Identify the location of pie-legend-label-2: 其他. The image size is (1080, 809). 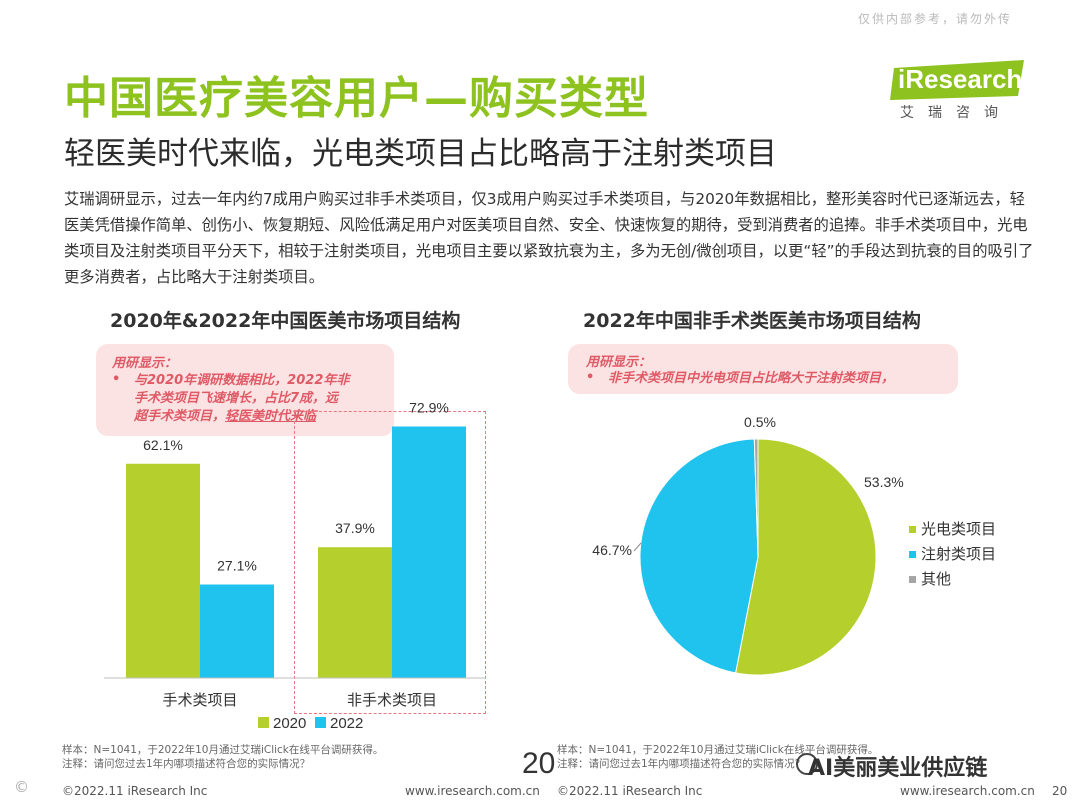
(936, 579).